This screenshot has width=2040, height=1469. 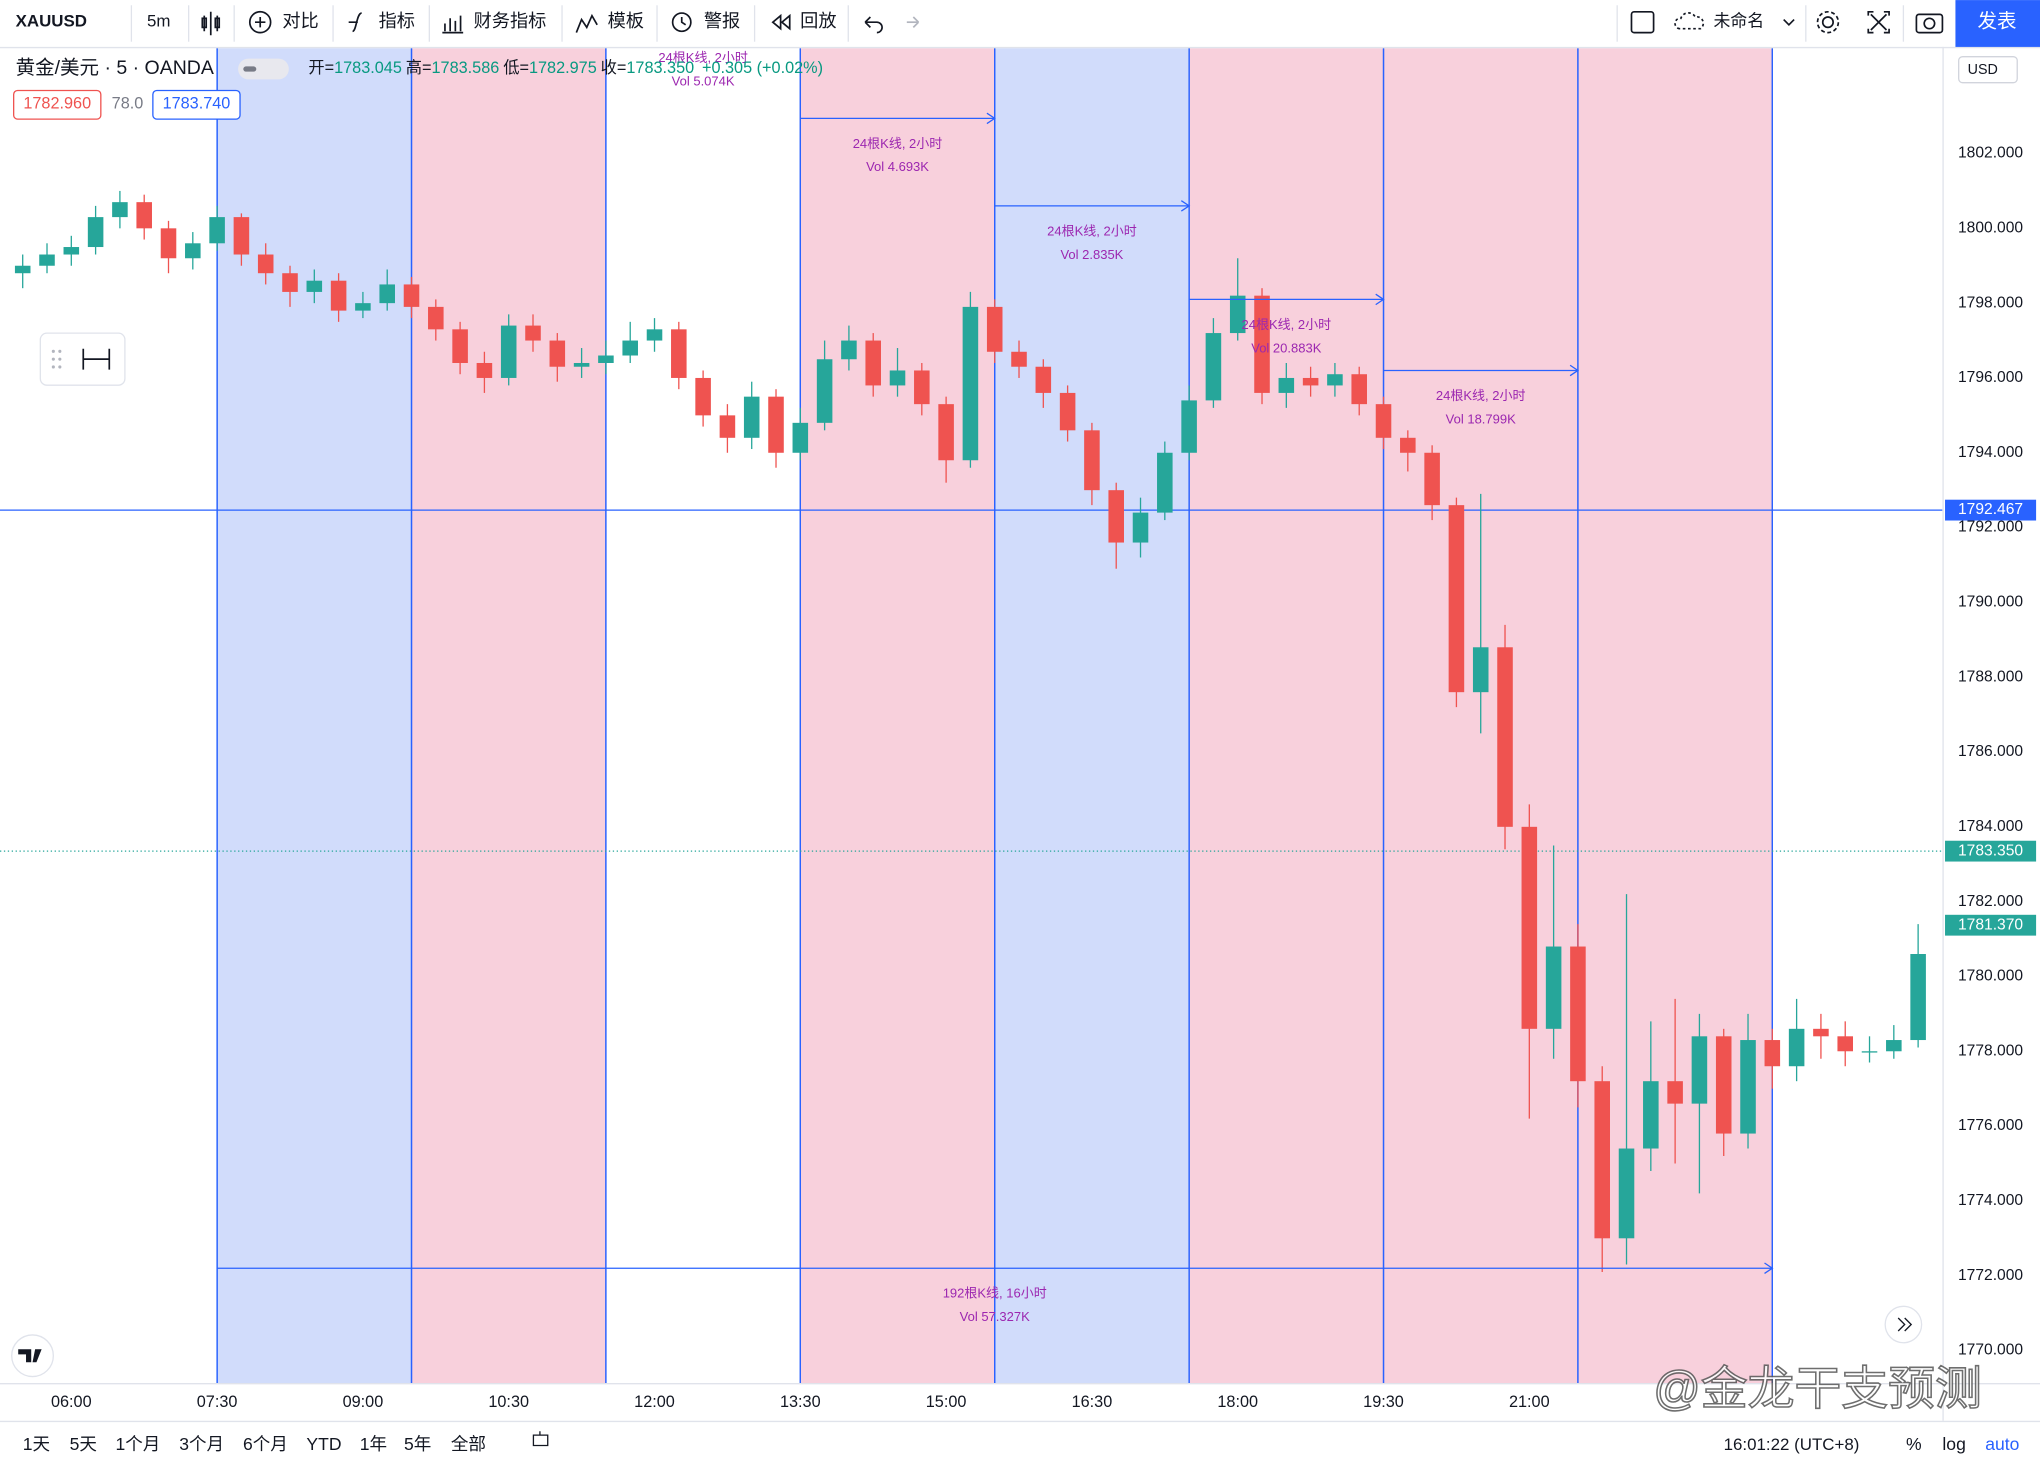 What do you see at coordinates (1286, 347) in the screenshot?
I see `range-volume: Vol 20.883K` at bounding box center [1286, 347].